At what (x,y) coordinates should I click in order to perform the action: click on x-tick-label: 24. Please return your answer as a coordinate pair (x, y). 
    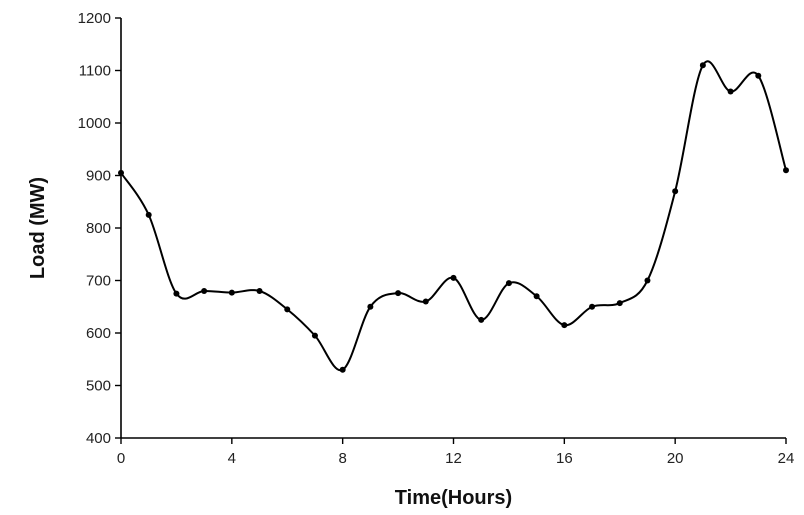
    Looking at the image, I should click on (786, 458).